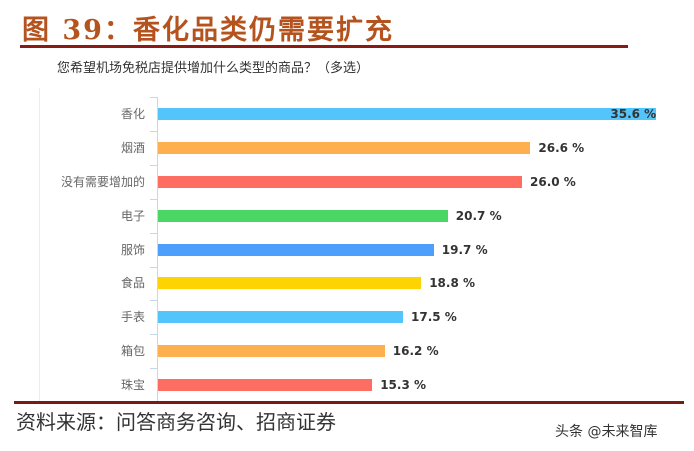  I want to click on chart-frame-line, so click(39, 245).